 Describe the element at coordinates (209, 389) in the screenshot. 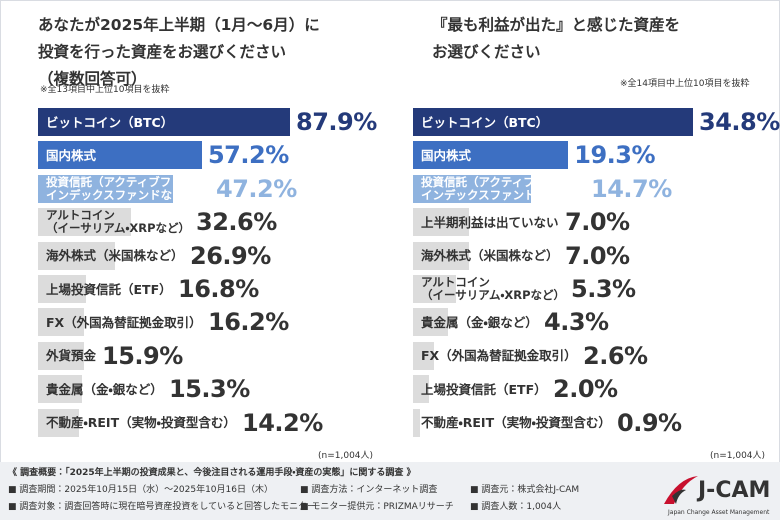

I see `value-label: 15.3%` at that location.